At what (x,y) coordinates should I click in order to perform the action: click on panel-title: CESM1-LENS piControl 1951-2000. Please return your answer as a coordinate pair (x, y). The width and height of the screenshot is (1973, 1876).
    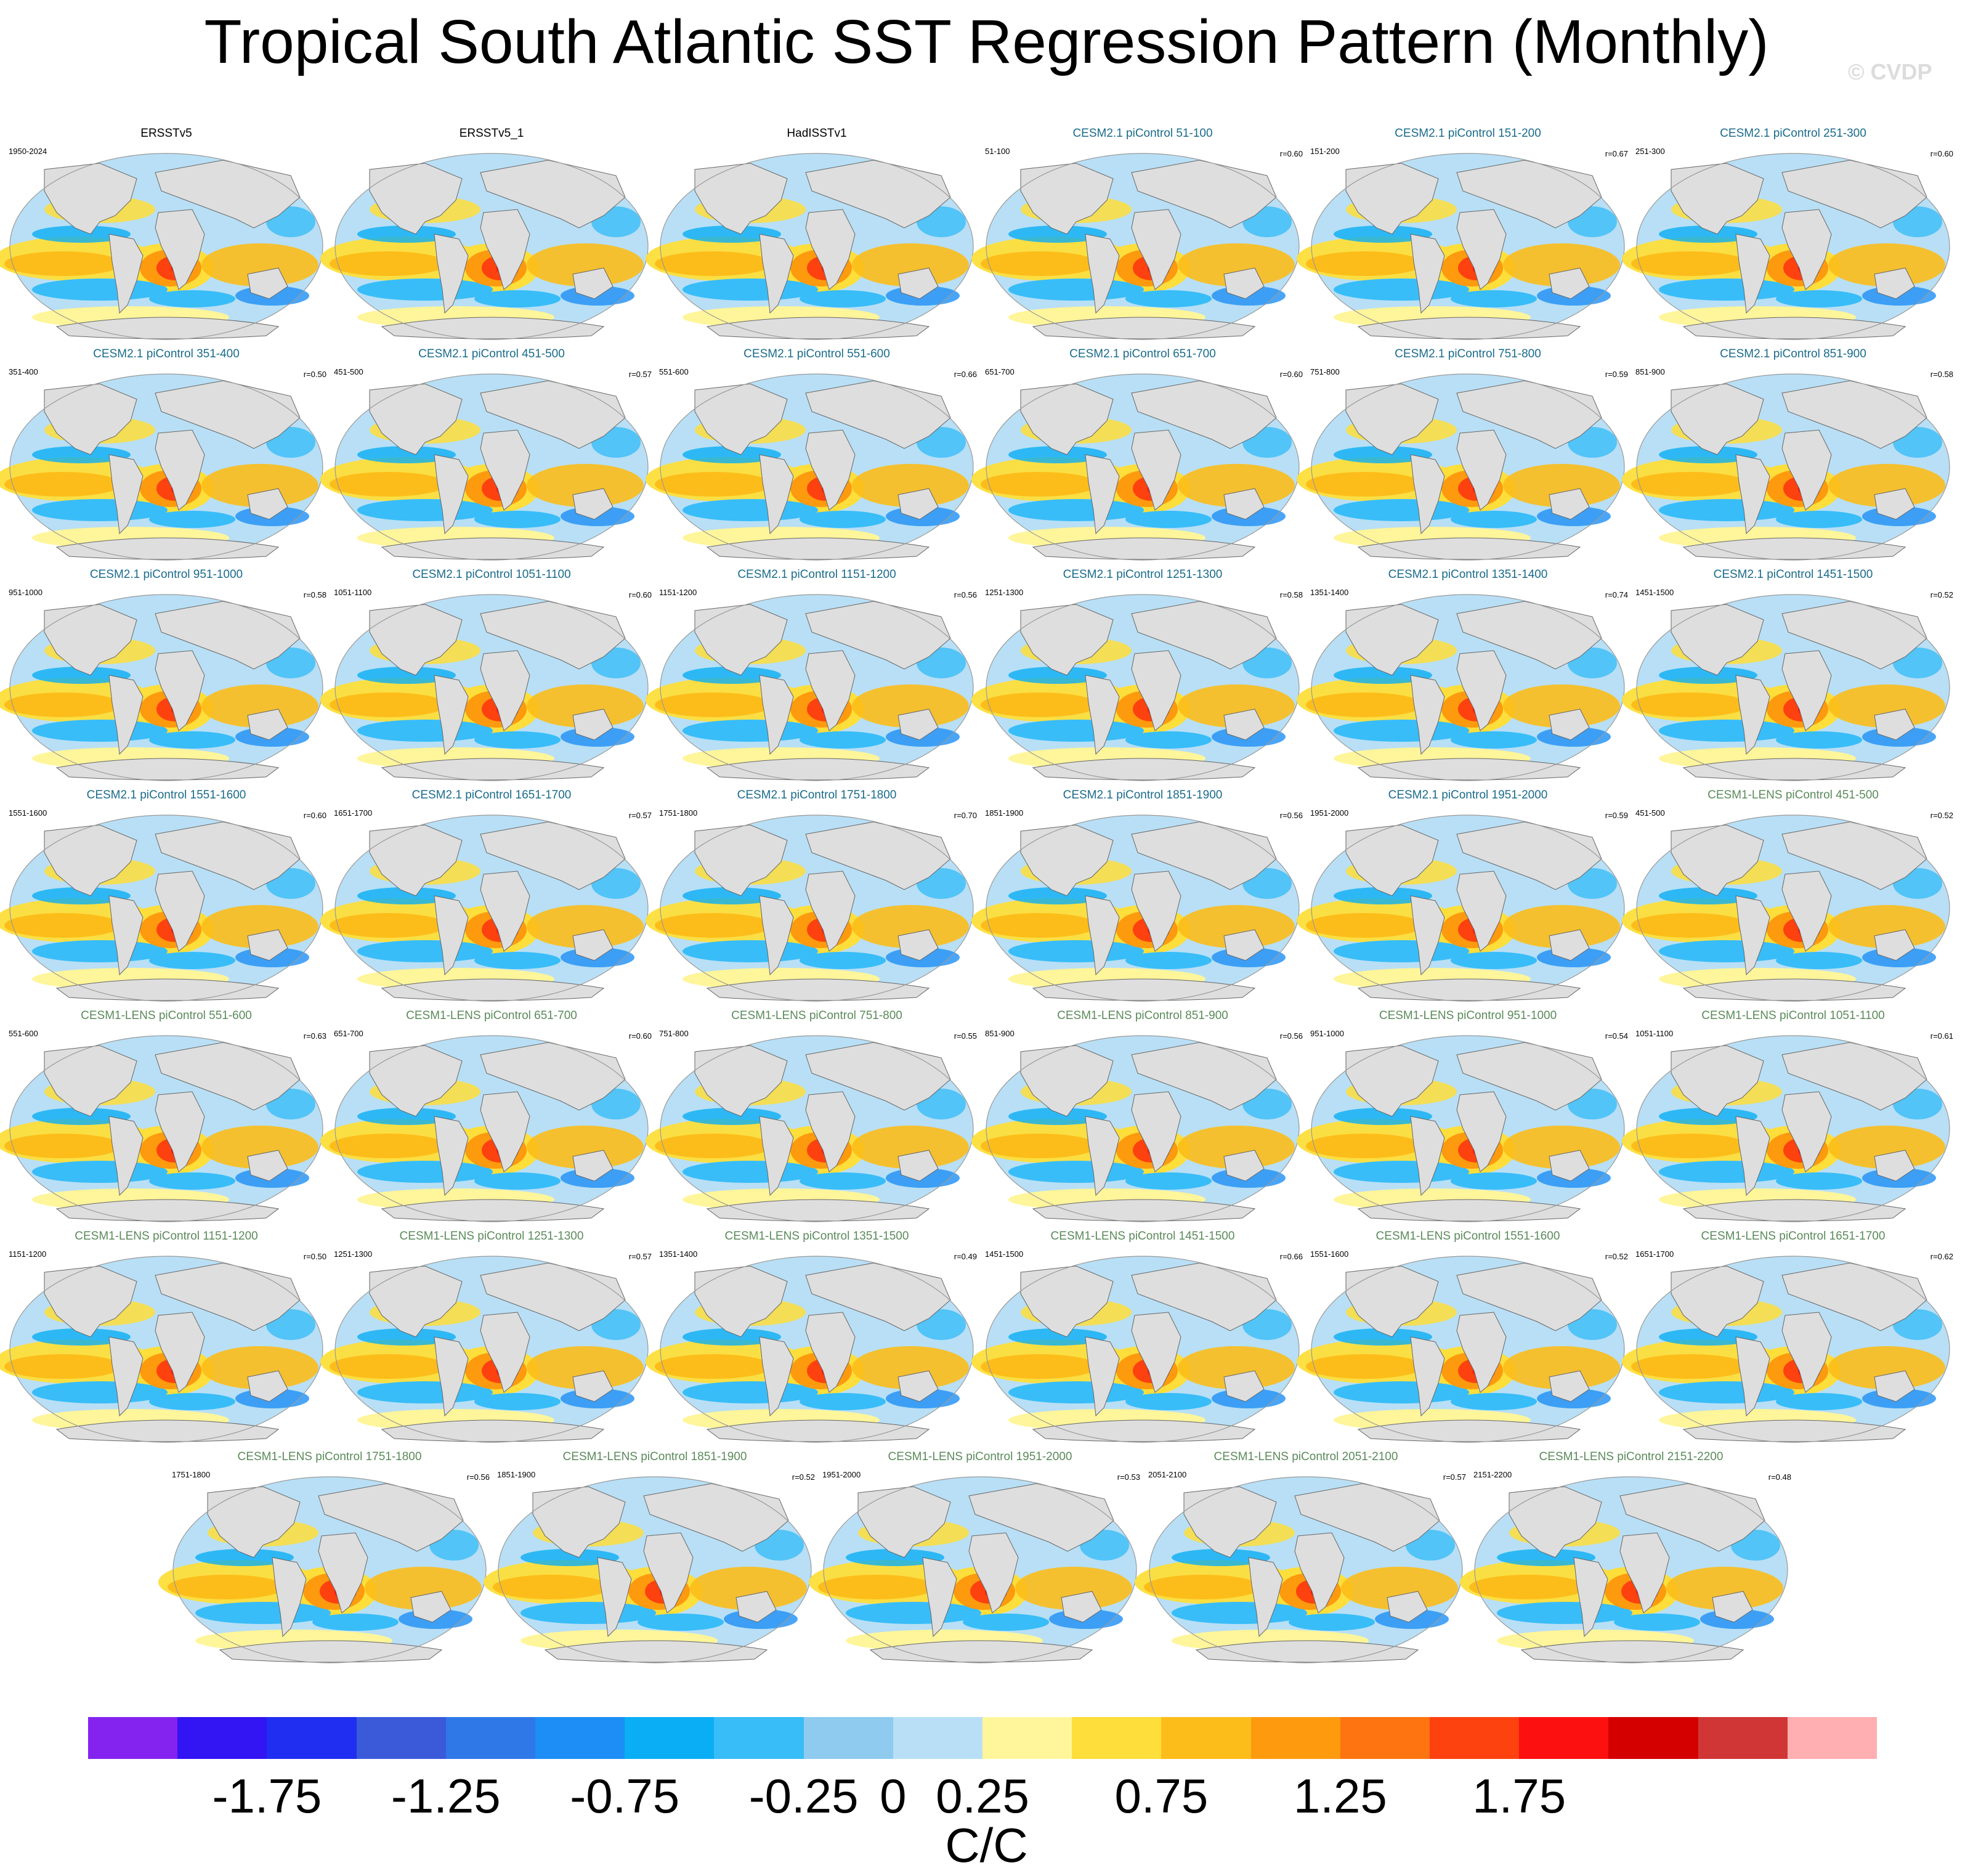
    Looking at the image, I should click on (980, 1457).